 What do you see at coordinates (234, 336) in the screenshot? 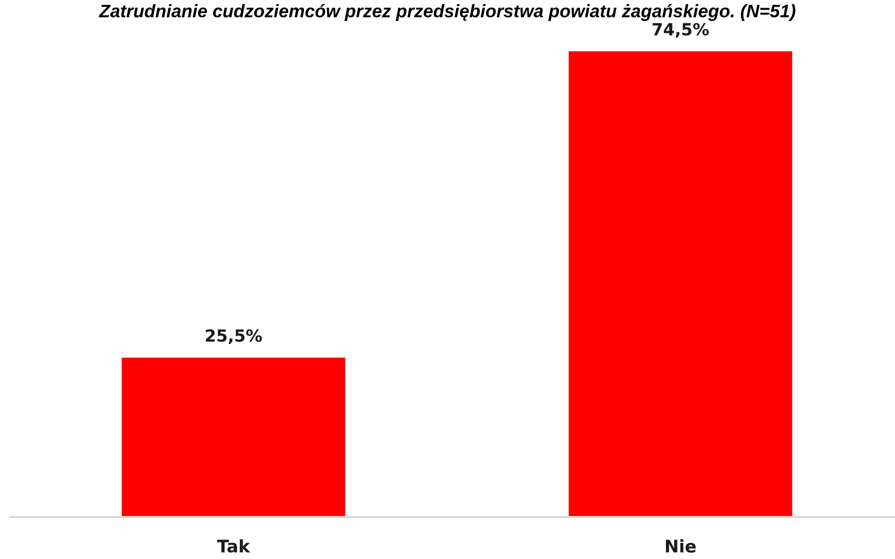
I see `data-label: 25,5%` at bounding box center [234, 336].